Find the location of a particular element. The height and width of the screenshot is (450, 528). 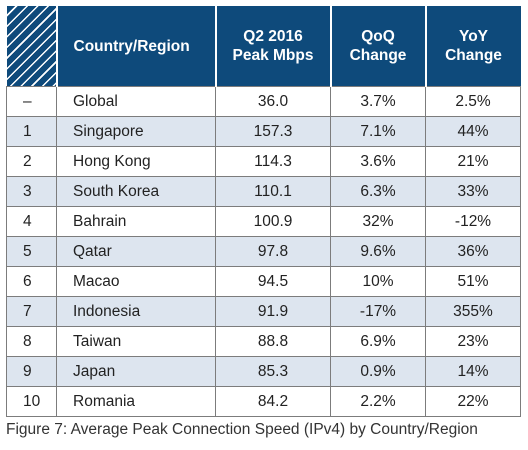

table-row: – Global 36.0 3.7% 2.5% is located at coordinates (263, 101).